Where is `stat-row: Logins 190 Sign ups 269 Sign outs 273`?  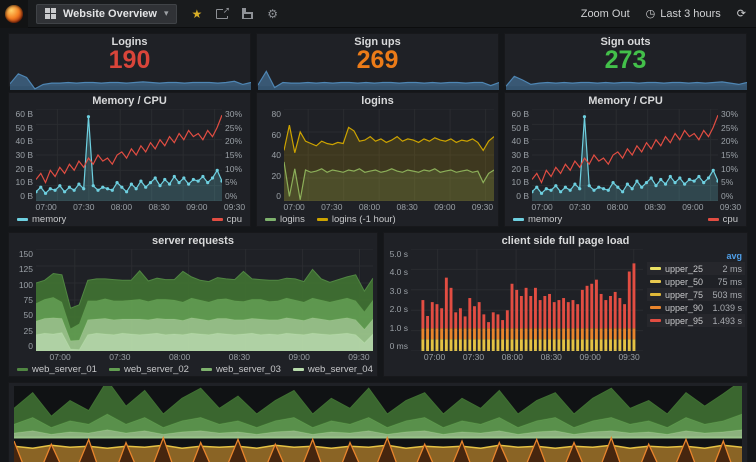
stat-row: Logins 190 Sign ups 269 Sign outs 273 is located at coordinates (378, 61).